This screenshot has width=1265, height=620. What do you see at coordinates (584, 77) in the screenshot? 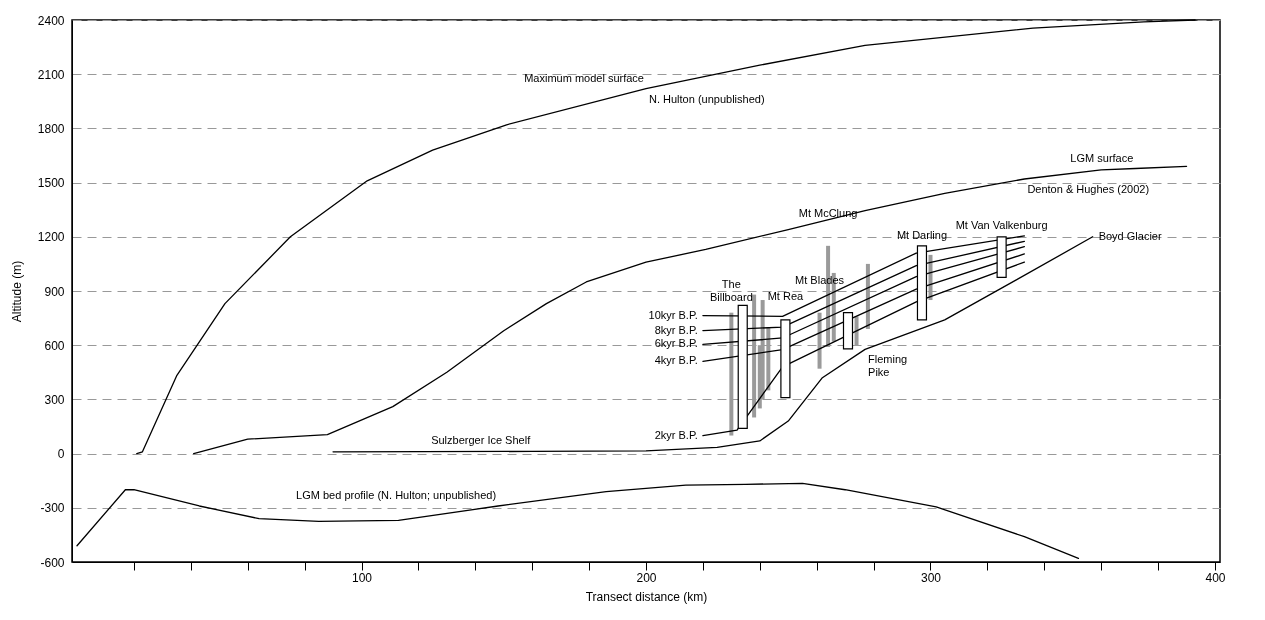
I see `annotation: Maximum model surface` at bounding box center [584, 77].